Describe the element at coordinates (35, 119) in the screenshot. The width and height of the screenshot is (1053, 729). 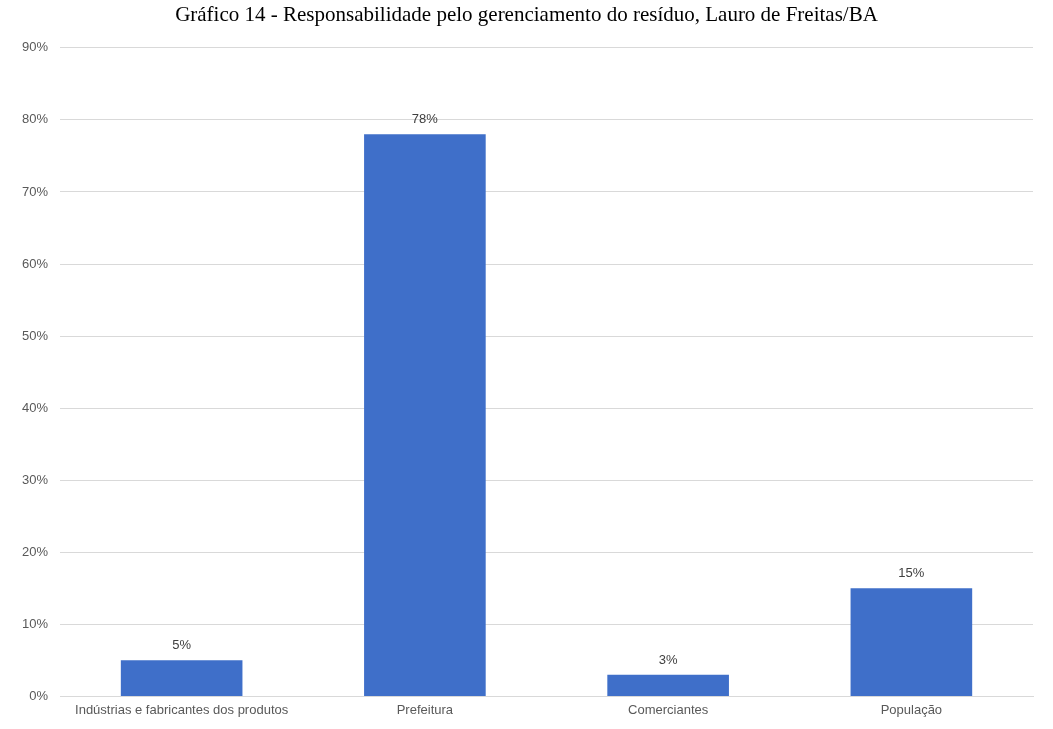
I see `y-tick-label: 80%` at that location.